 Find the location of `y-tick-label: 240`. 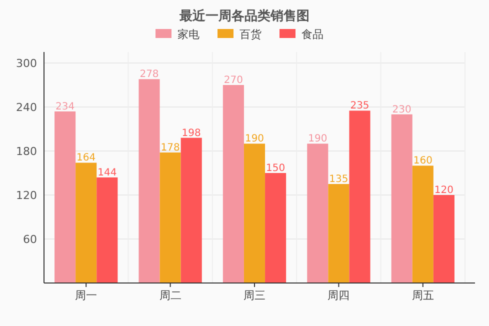

y-tick-label: 240 is located at coordinates (26, 107).